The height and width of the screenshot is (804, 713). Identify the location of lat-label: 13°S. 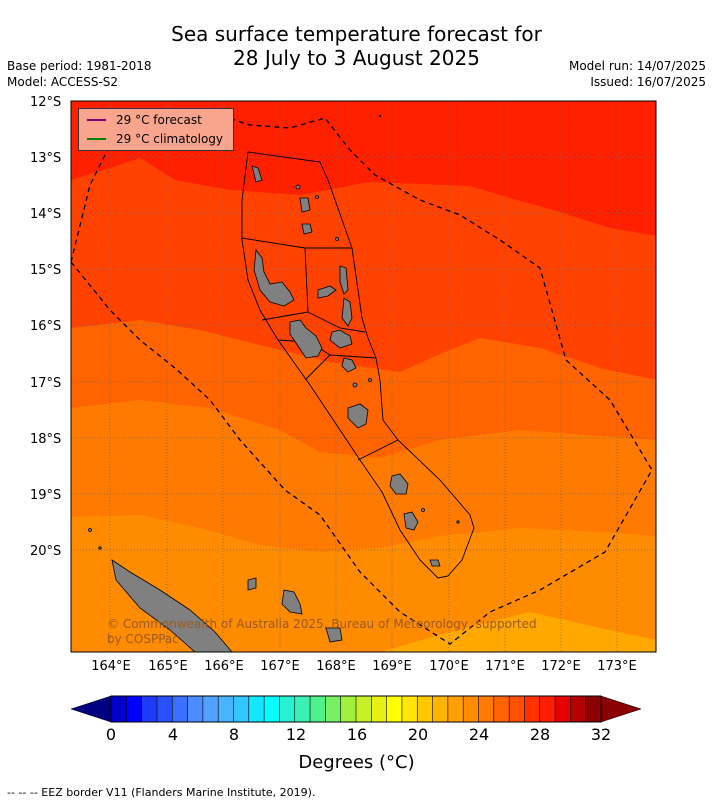
(46, 158).